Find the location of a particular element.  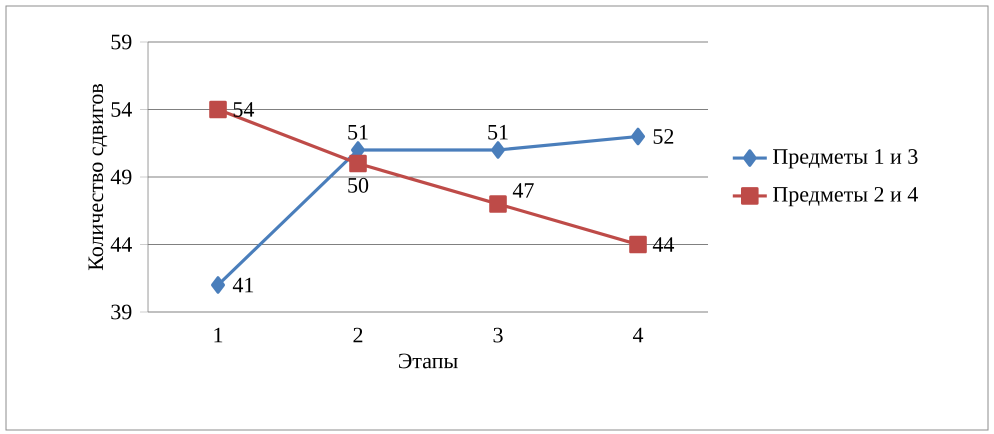

y-tick-label: 59 is located at coordinates (122, 42).